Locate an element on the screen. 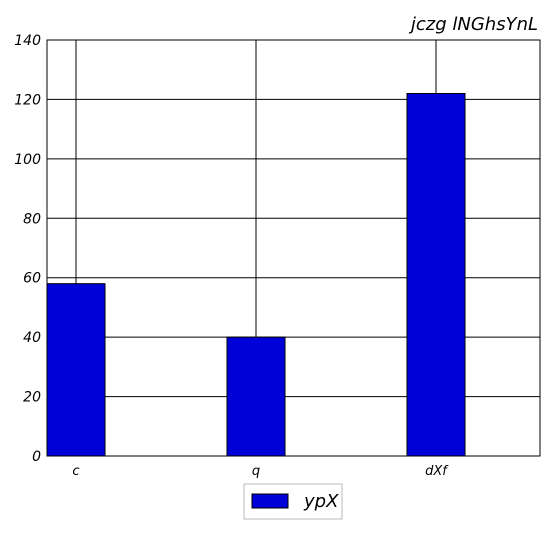  bar-c is located at coordinates (76, 370).